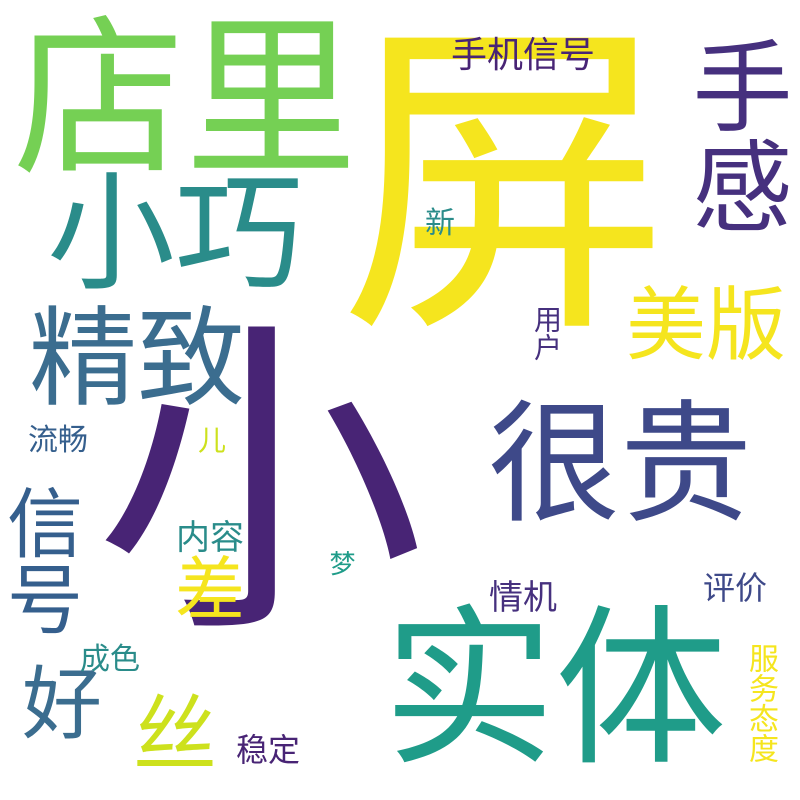 The width and height of the screenshot is (800, 800). I want to click on word-wending: 稳定, so click(268, 750).